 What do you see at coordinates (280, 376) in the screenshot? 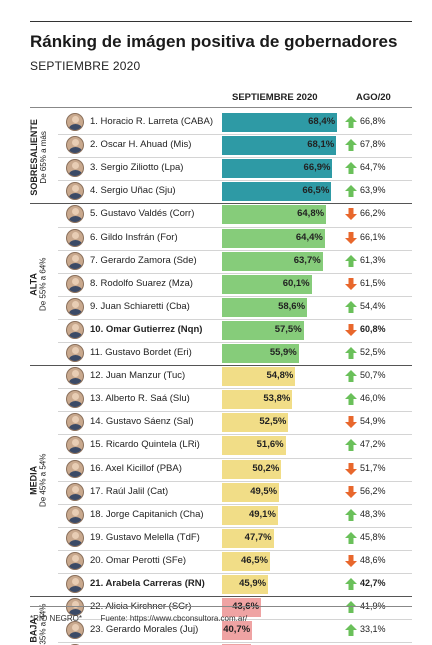
I see `current-value-label: 54,8%` at bounding box center [280, 376].